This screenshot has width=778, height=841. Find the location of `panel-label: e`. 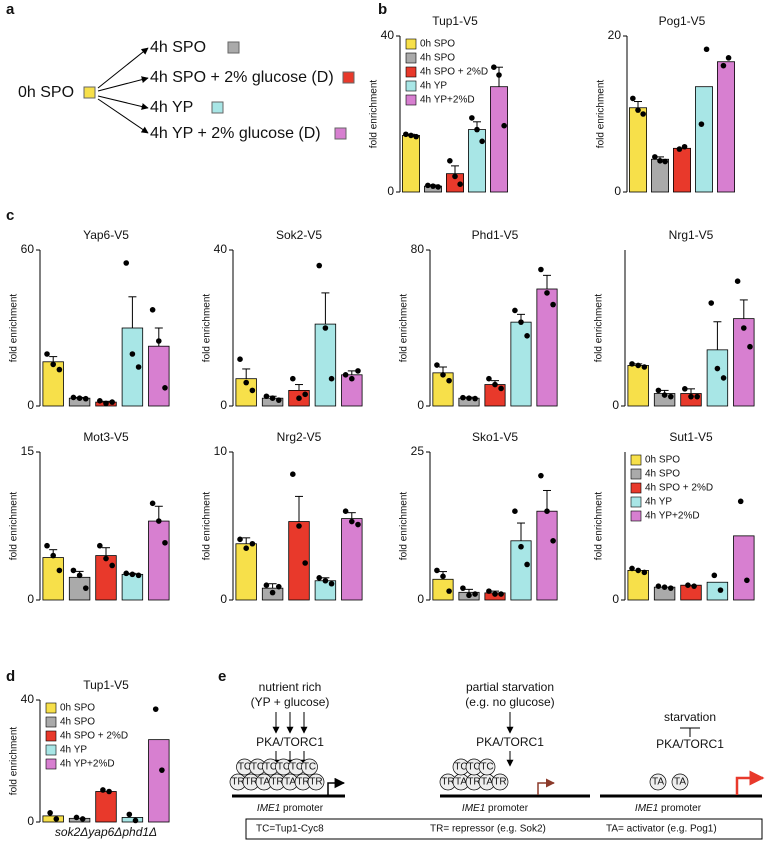

panel-label: e is located at coordinates (222, 676).